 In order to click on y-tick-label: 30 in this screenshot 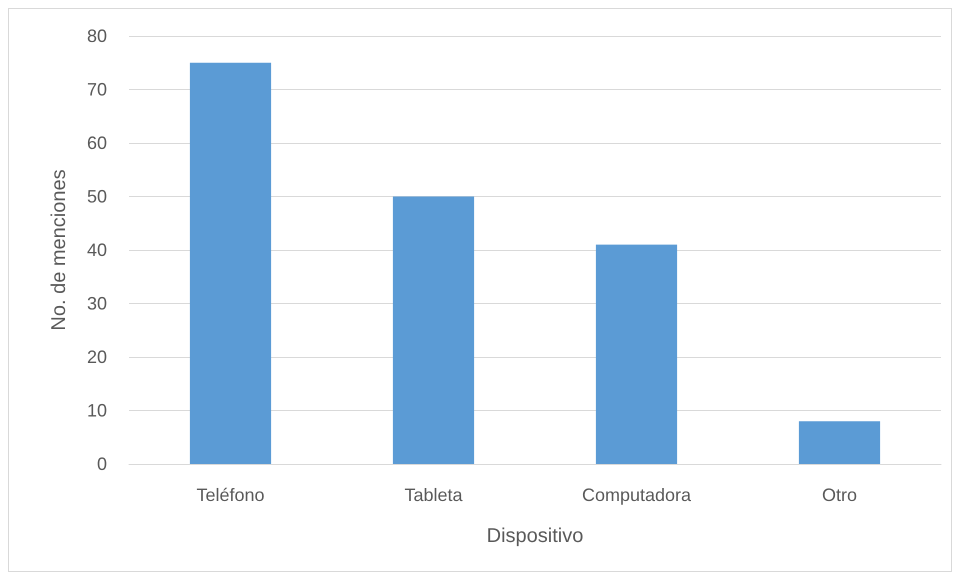, I will do `click(96, 304)`.